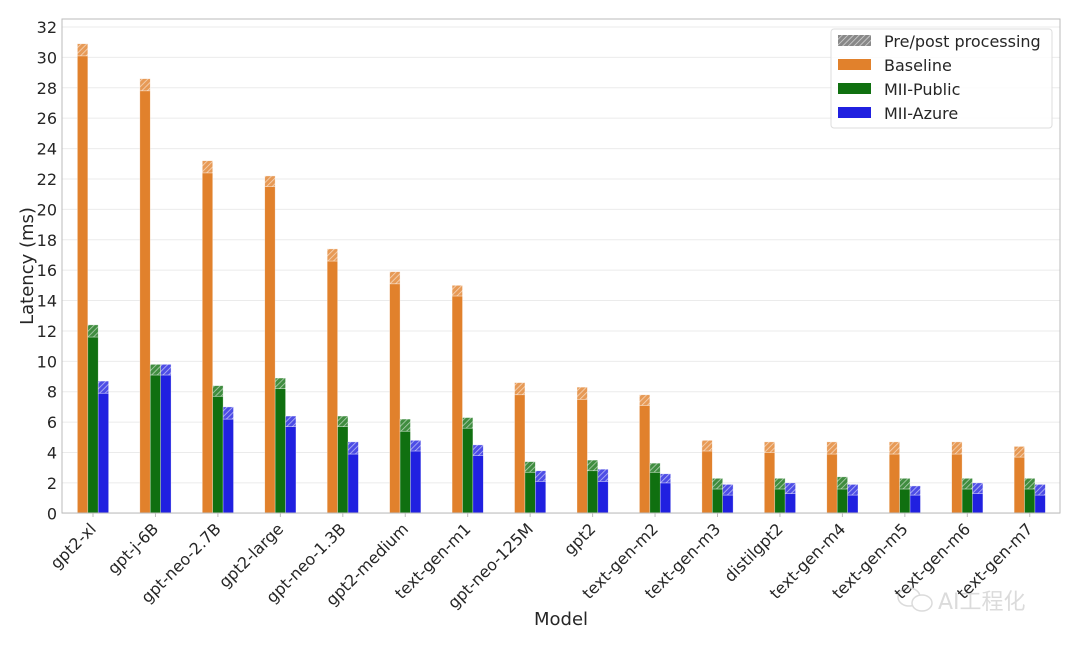  What do you see at coordinates (962, 41) in the screenshot?
I see `legend-label-prepost: Pre/post processing` at bounding box center [962, 41].